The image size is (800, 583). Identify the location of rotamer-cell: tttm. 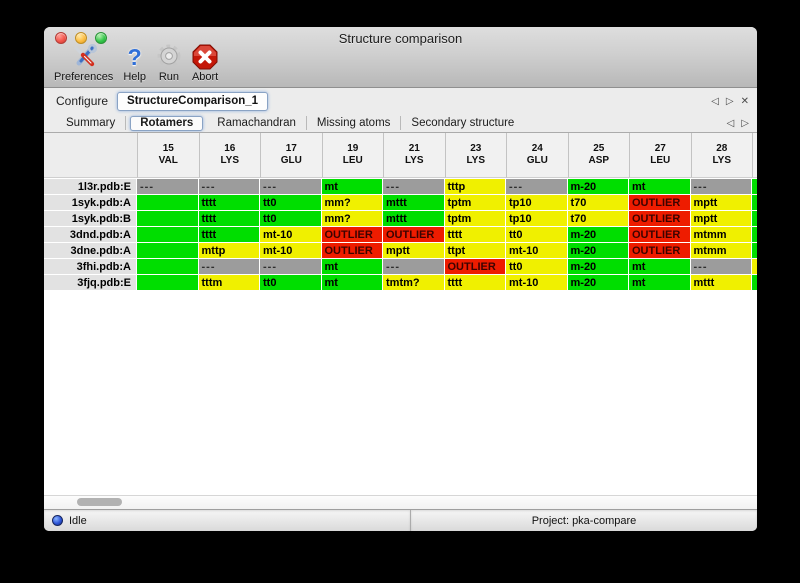
(228, 282).